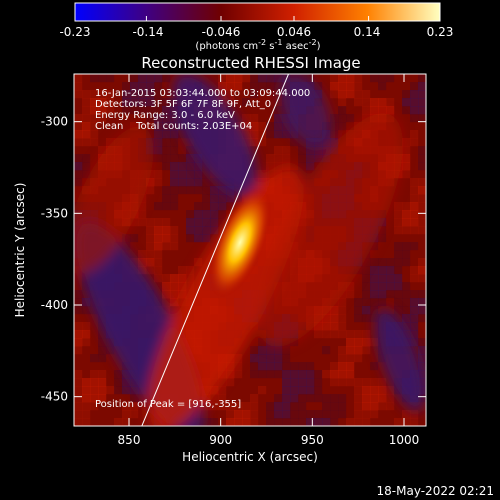 This screenshot has width=500, height=500. I want to click on colorbar-ticks, so click(257, 18).